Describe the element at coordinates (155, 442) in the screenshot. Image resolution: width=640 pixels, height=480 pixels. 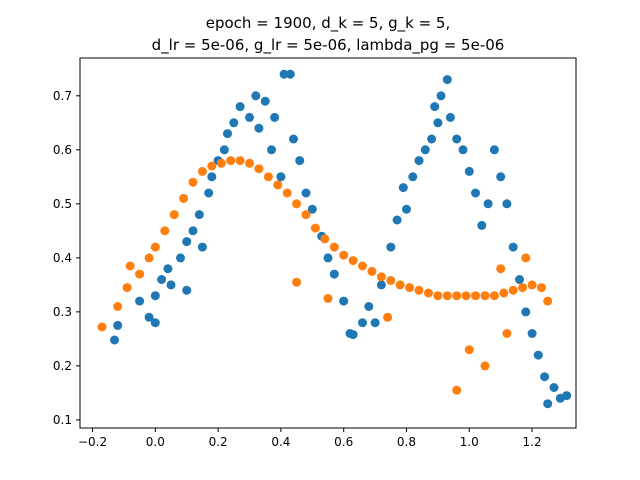
I see `x-tick-label: 0.0` at that location.